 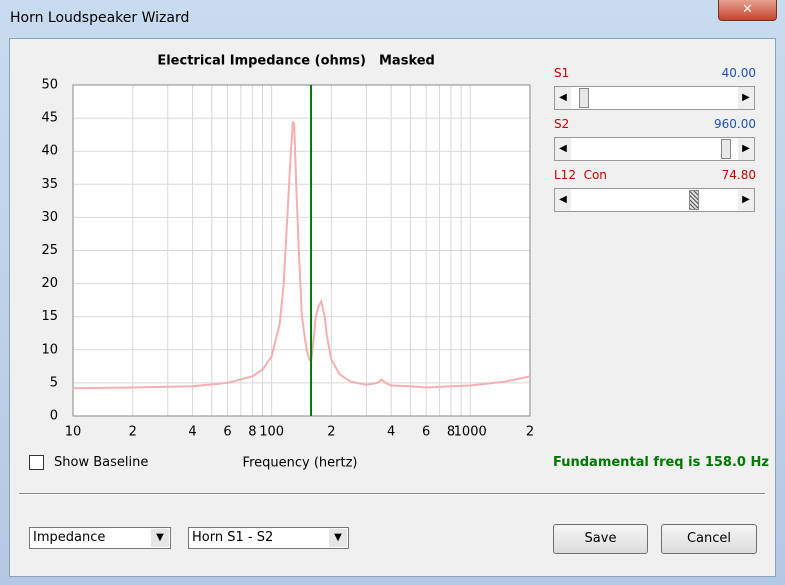 What do you see at coordinates (709, 539) in the screenshot?
I see `cancel-button: Cancel` at bounding box center [709, 539].